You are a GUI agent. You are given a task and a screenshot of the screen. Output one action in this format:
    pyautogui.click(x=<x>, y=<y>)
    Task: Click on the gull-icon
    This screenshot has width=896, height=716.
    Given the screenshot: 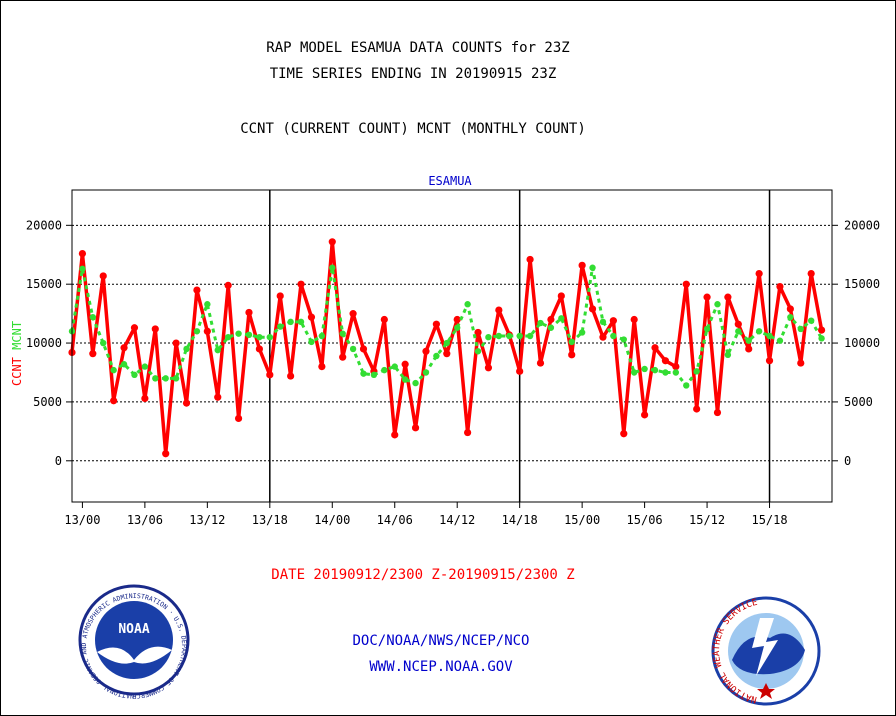 What is the action you would take?
    pyautogui.click(x=134, y=655)
    